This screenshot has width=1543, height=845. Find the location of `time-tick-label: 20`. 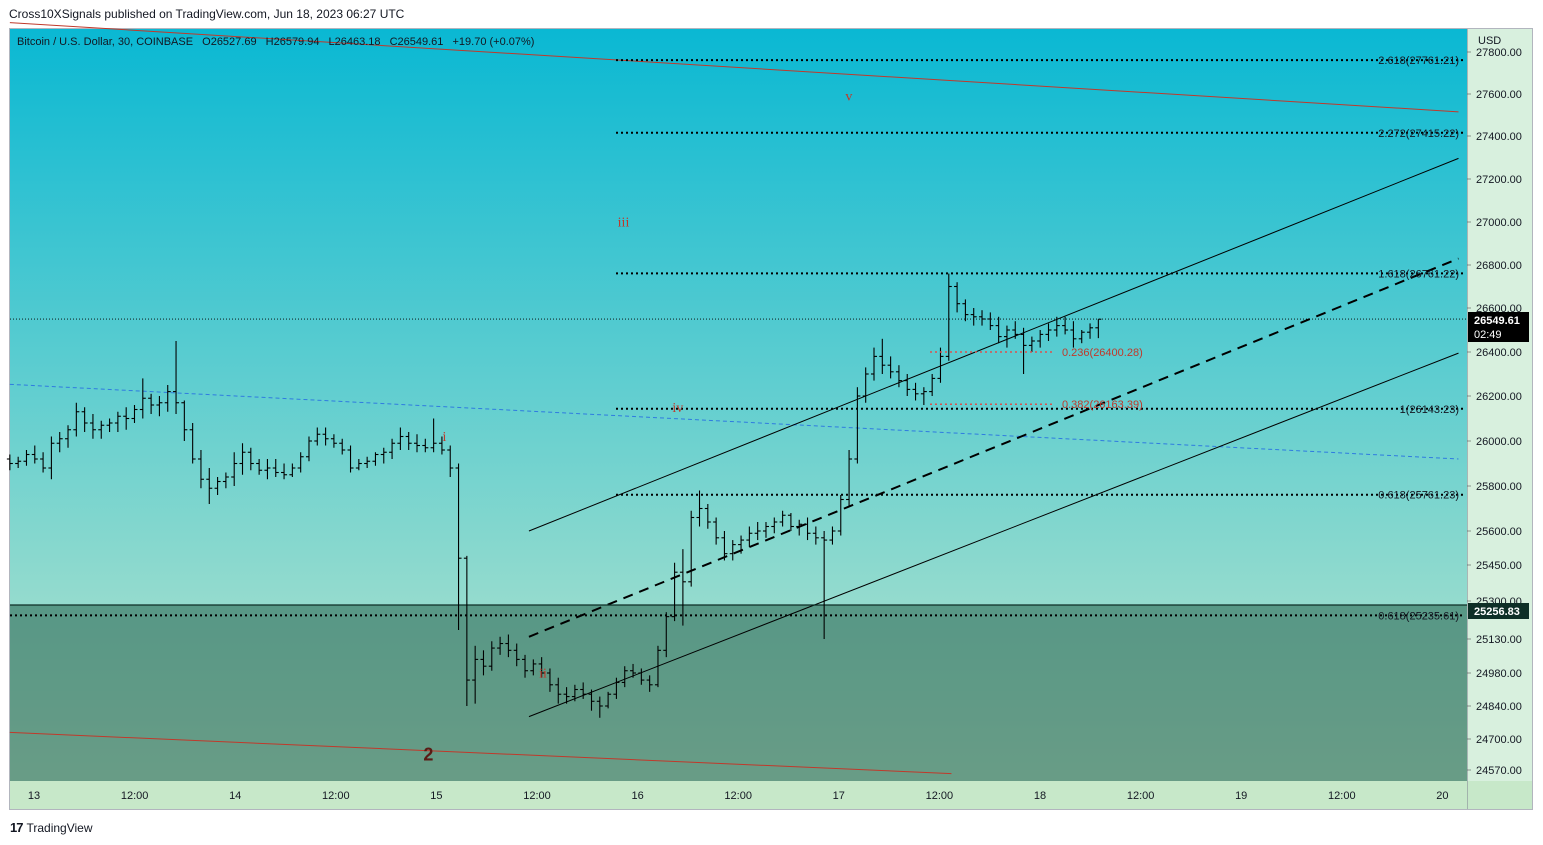

time-tick-label: 20 is located at coordinates (1442, 796).